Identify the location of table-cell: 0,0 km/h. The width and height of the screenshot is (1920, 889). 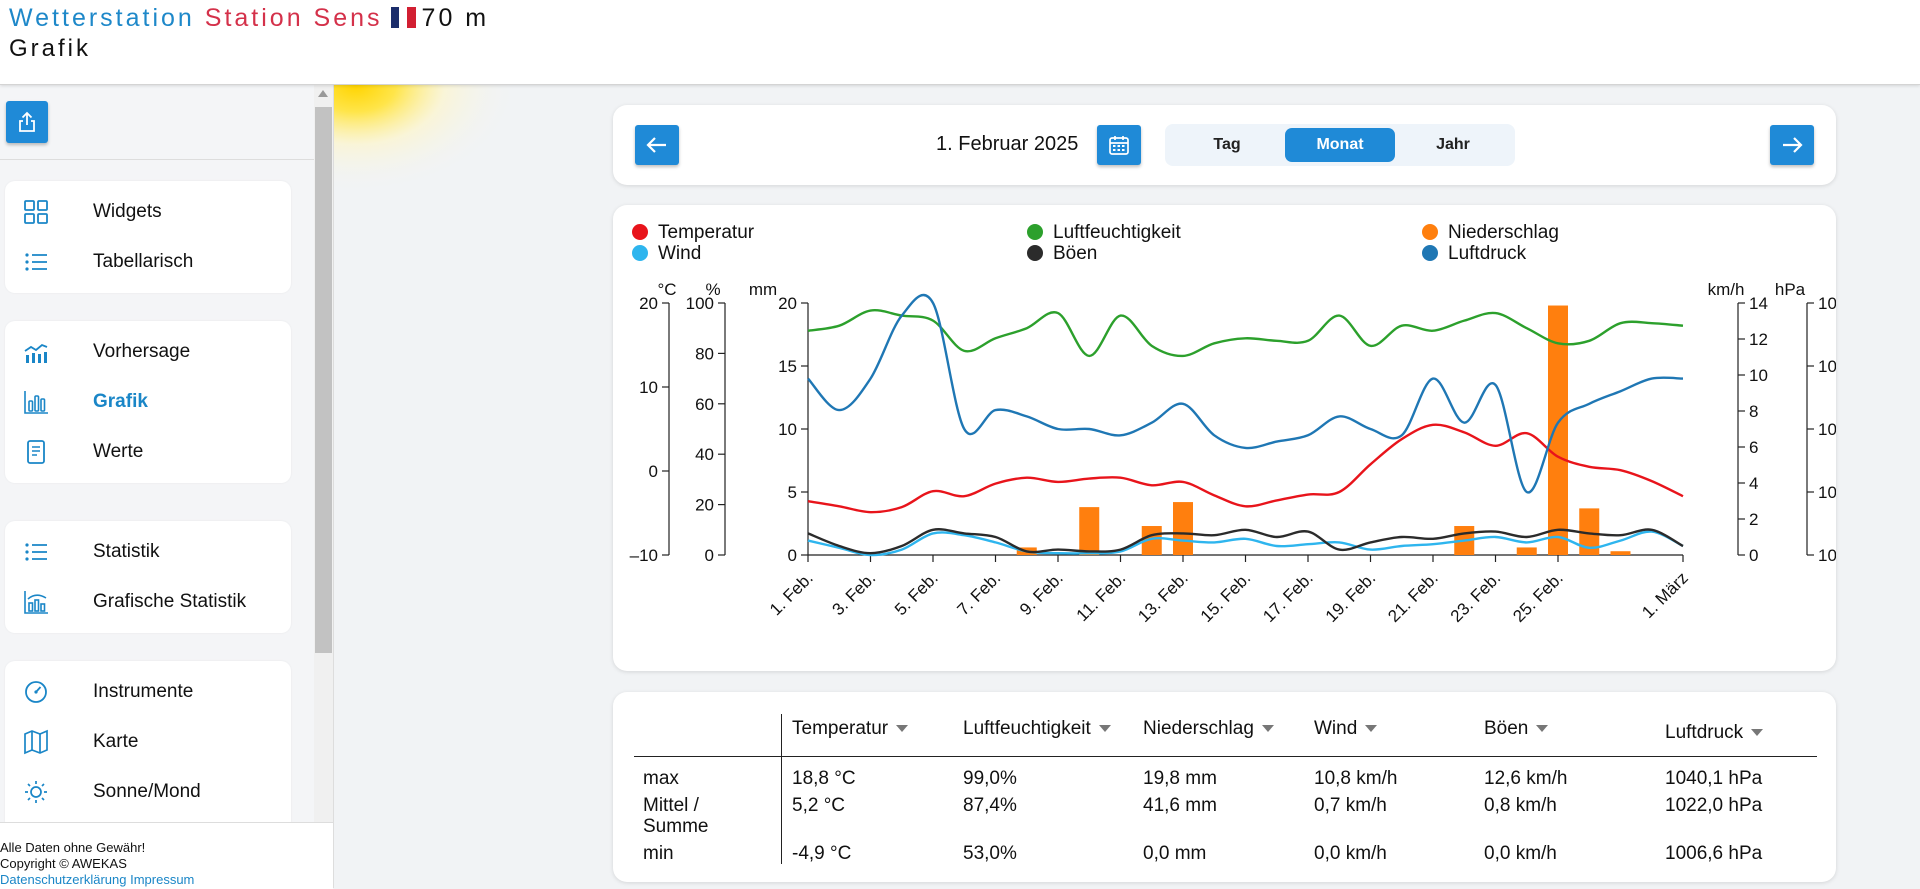
(1350, 853).